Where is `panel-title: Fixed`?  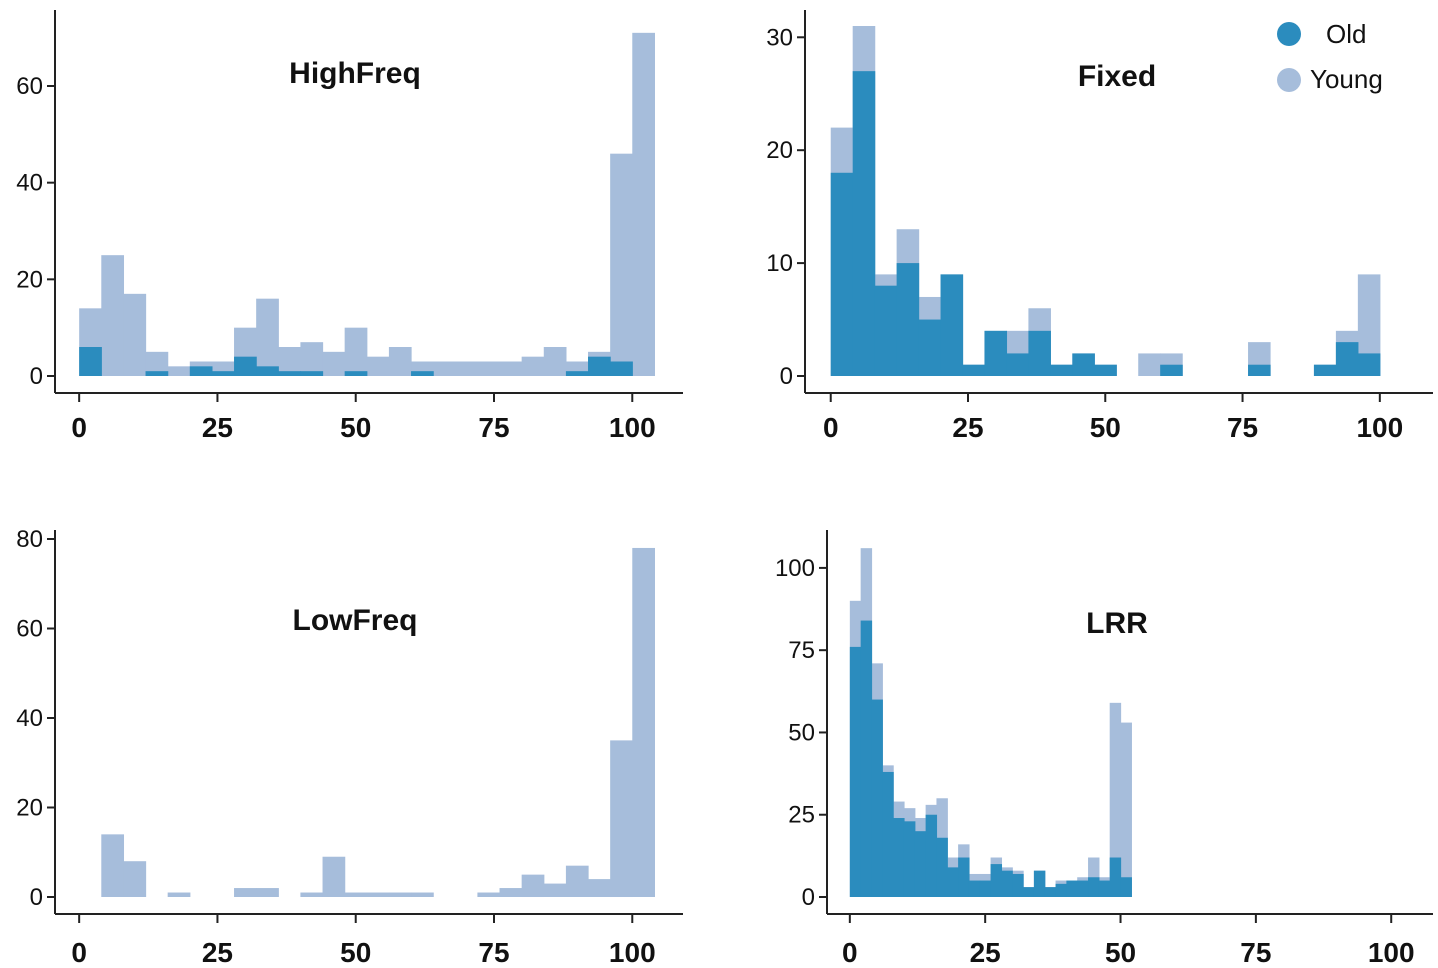
panel-title: Fixed is located at coordinates (1117, 76).